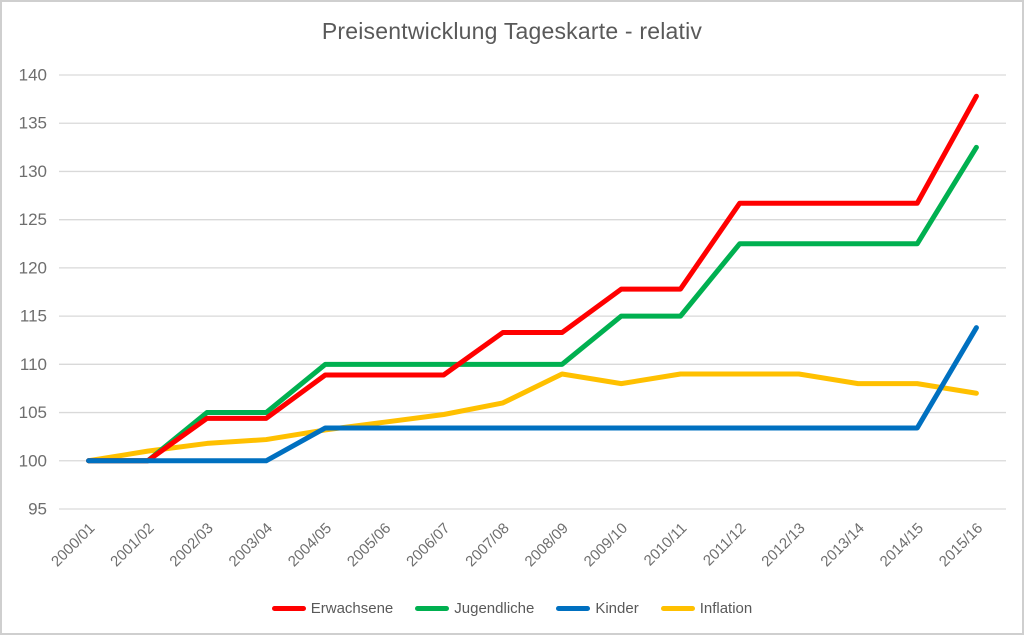 The height and width of the screenshot is (635, 1024). I want to click on legend-item-jugendliche: Jugendliche, so click(474, 608).